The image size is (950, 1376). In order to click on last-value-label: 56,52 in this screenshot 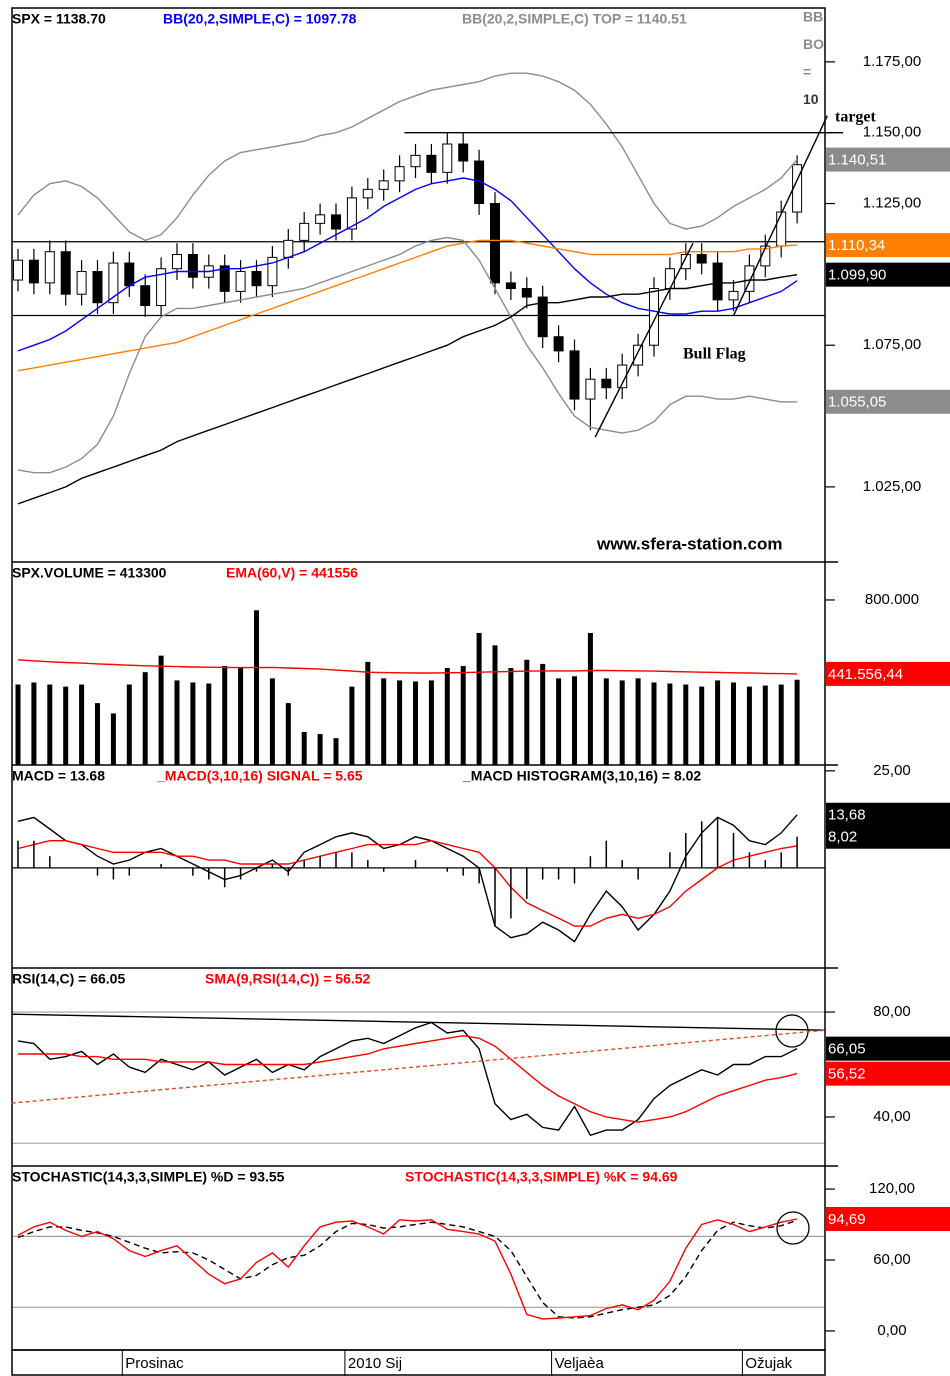, I will do `click(847, 1074)`.